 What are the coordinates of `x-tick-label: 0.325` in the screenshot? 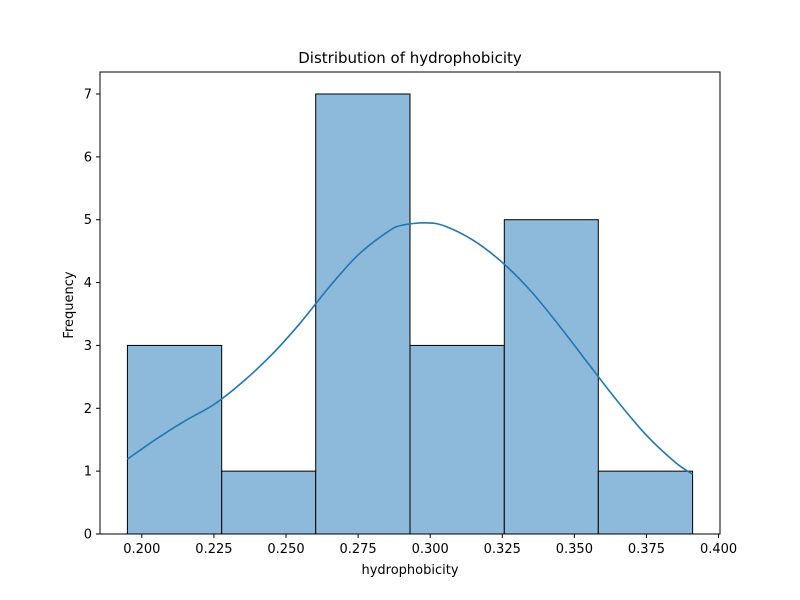 It's located at (502, 549).